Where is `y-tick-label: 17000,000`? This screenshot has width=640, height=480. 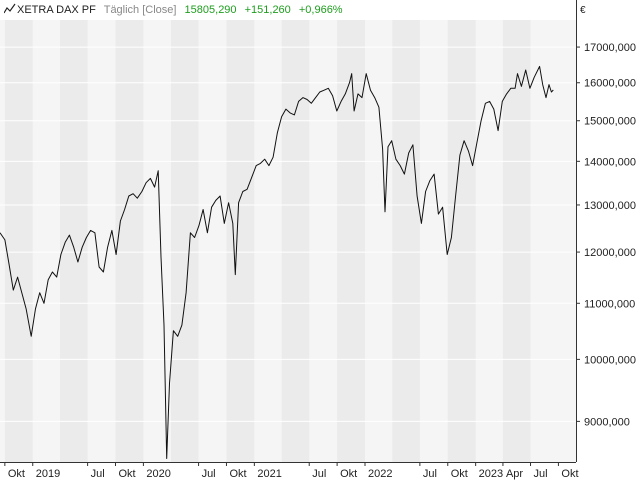 y-tick-label: 17000,000 is located at coordinates (610, 48).